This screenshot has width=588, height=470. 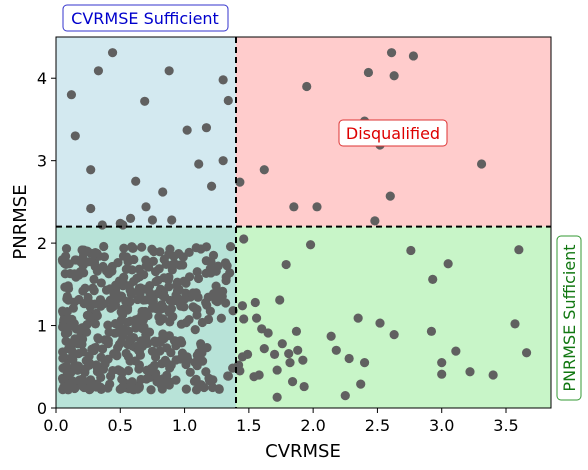 I want to click on x-tick-label: 3.5, so click(x=505, y=425).